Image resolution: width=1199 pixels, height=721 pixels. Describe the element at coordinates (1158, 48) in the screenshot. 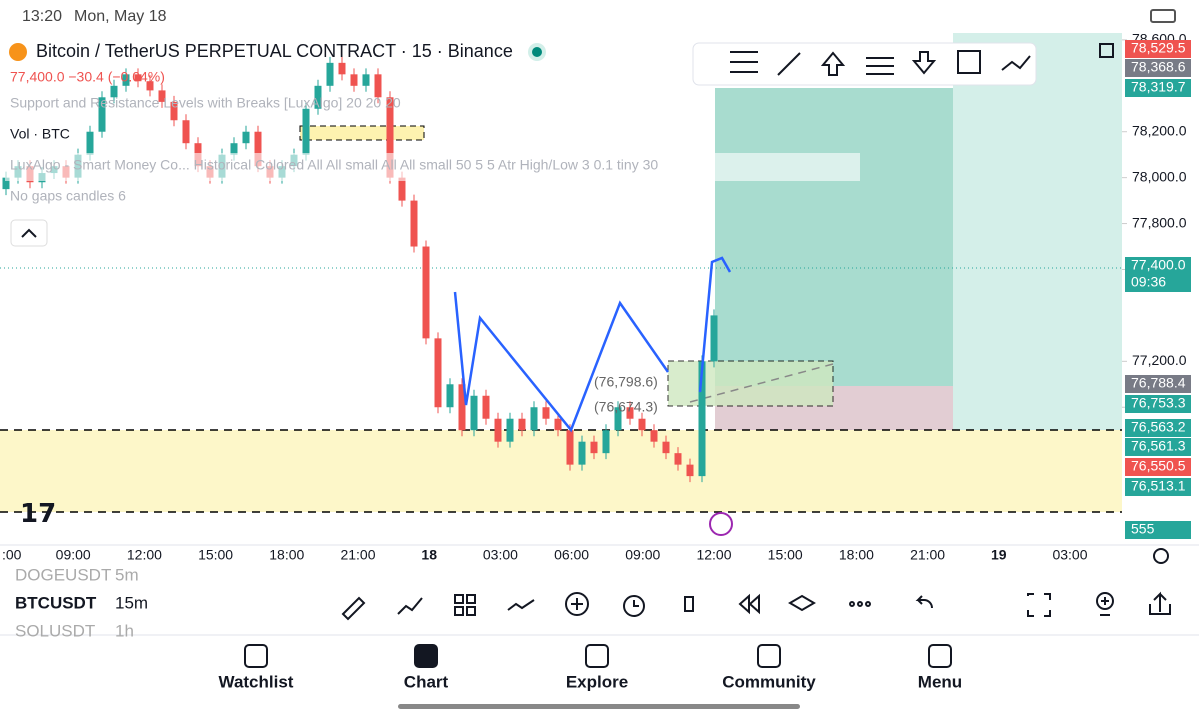

I see `price-badge-label: 78,529.5` at that location.